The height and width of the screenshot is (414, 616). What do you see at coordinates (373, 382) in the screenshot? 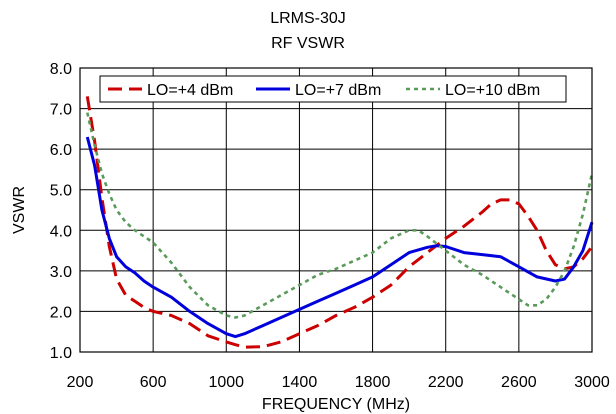
I see `x-tick-label: 1800` at bounding box center [373, 382].